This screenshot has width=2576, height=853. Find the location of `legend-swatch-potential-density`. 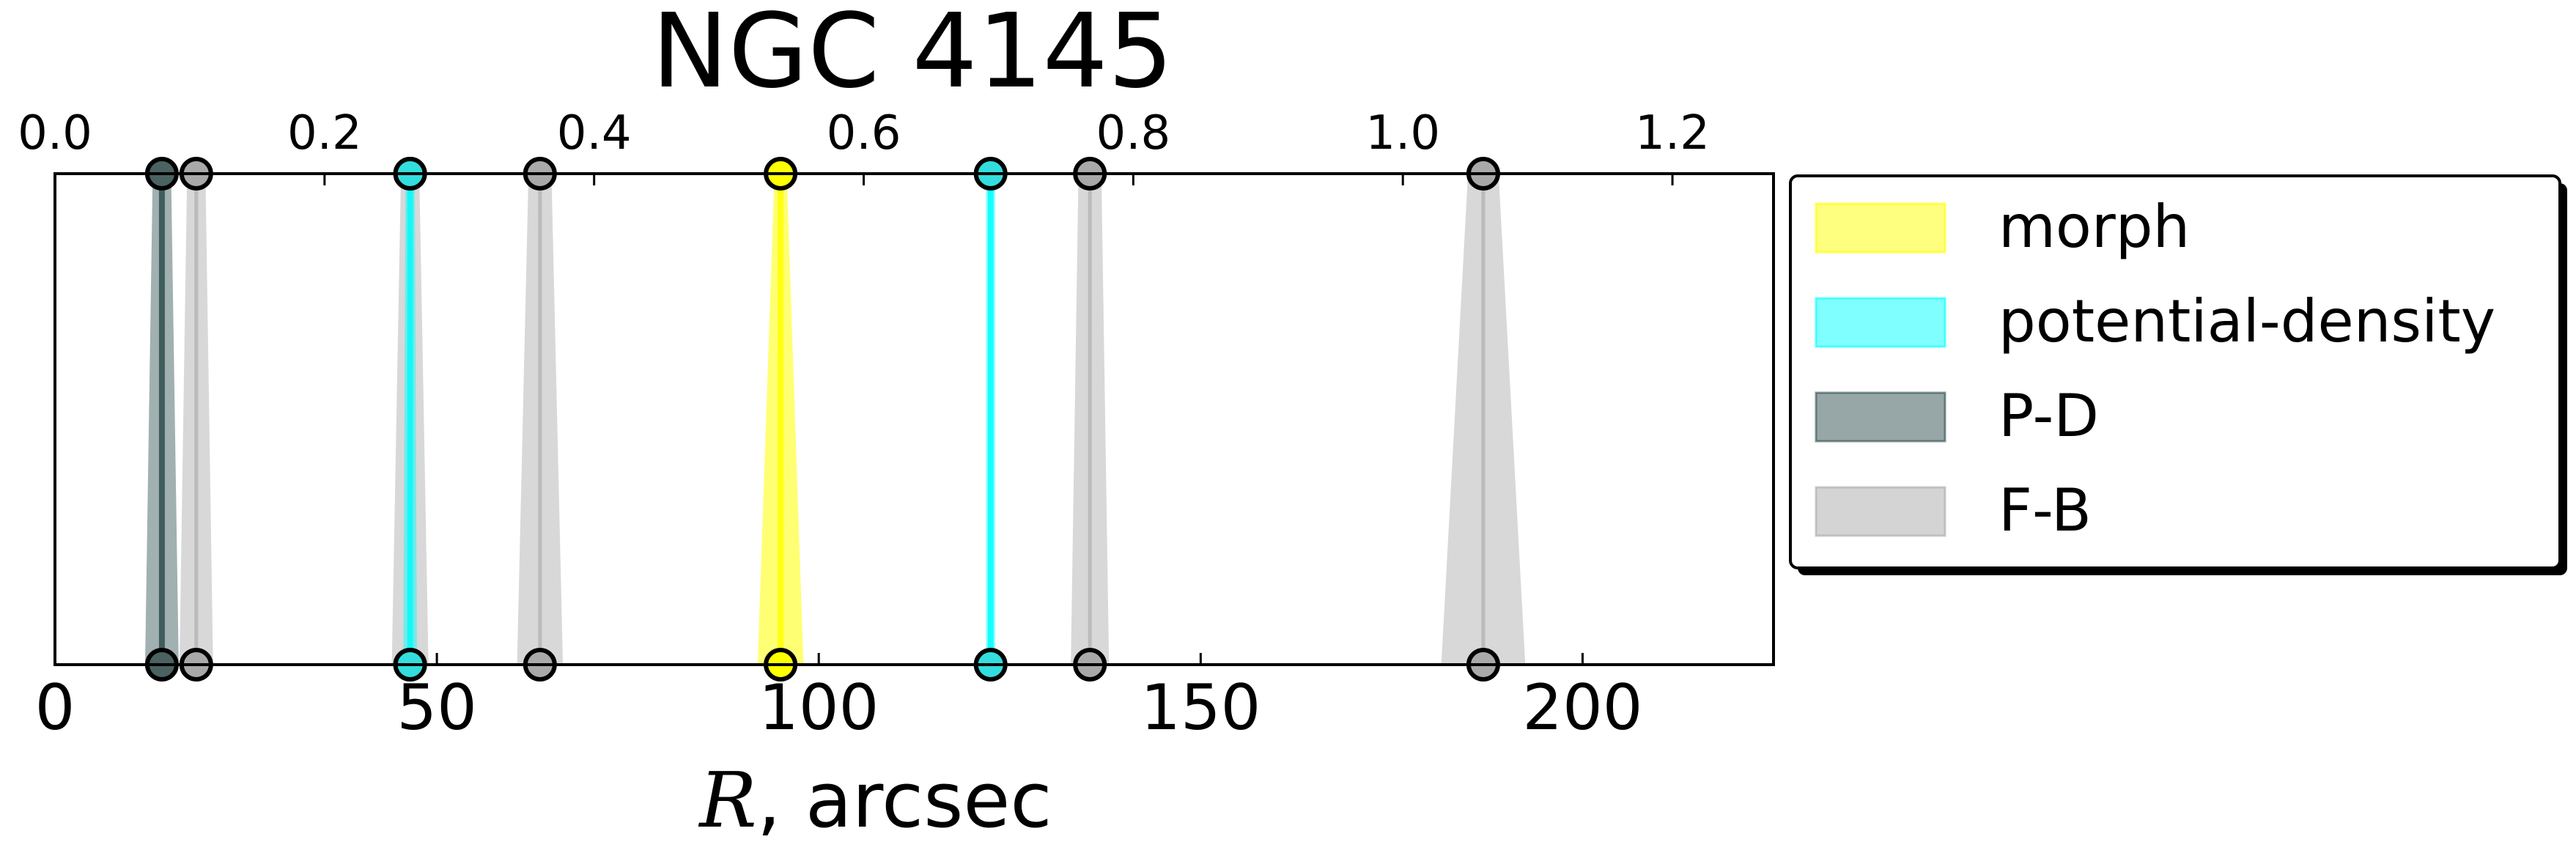

legend-swatch-potential-density is located at coordinates (1880, 322).